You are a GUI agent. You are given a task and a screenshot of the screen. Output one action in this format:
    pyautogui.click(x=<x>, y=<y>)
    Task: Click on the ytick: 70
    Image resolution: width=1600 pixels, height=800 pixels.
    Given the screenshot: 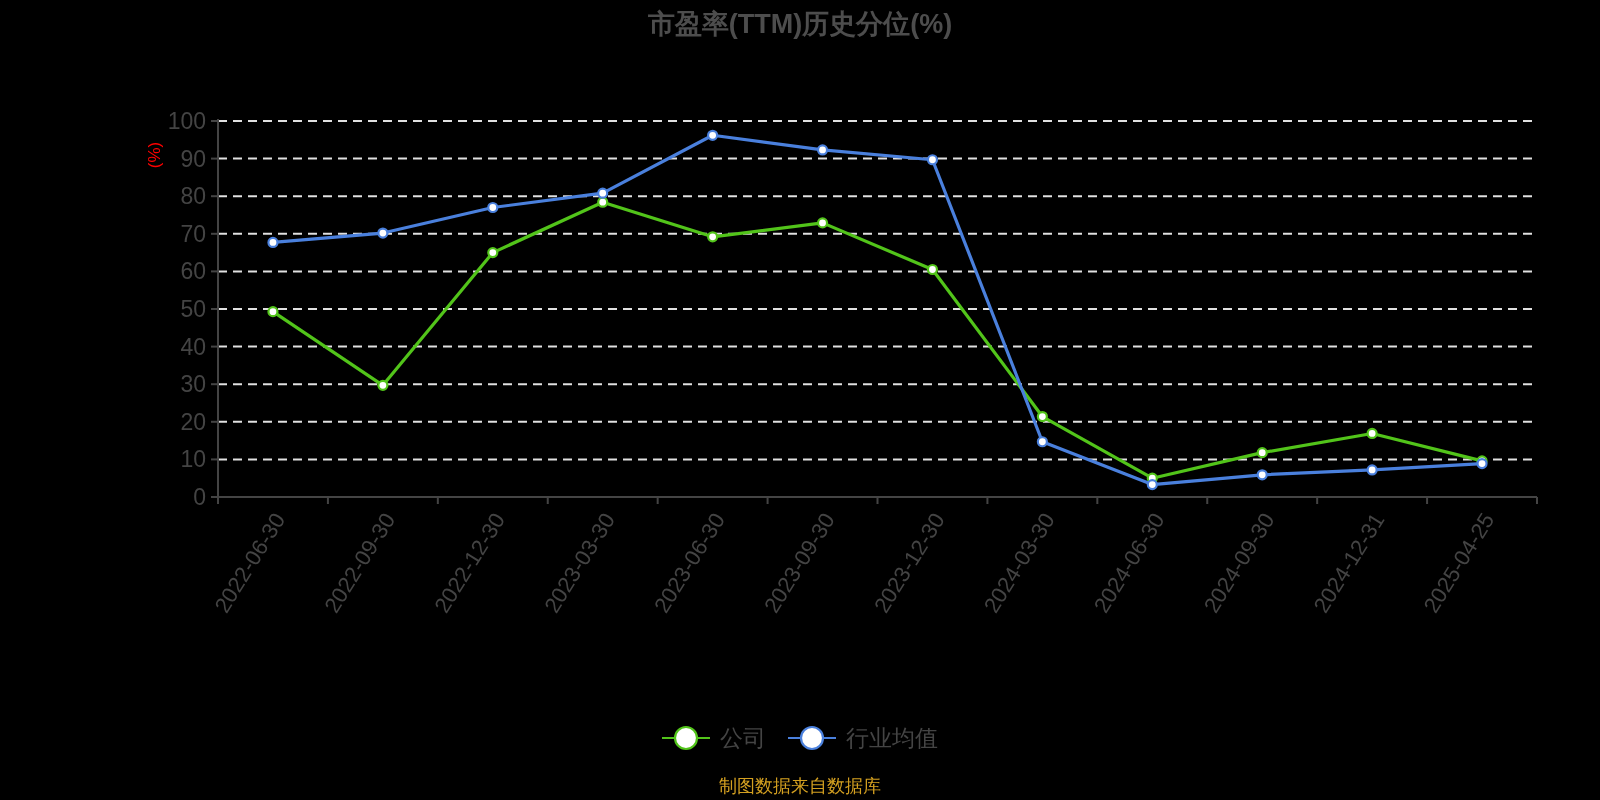 What is the action you would take?
    pyautogui.click(x=193, y=233)
    